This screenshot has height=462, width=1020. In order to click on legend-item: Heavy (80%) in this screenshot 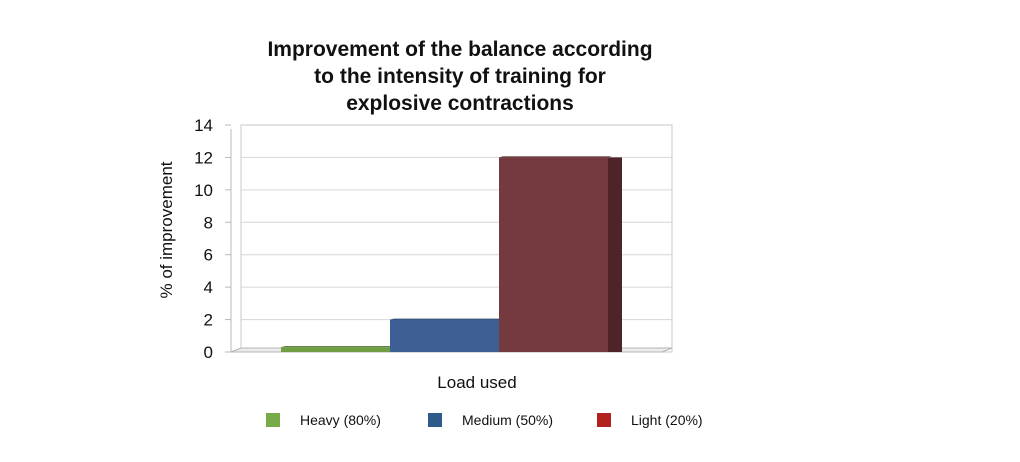, I will do `click(323, 420)`.